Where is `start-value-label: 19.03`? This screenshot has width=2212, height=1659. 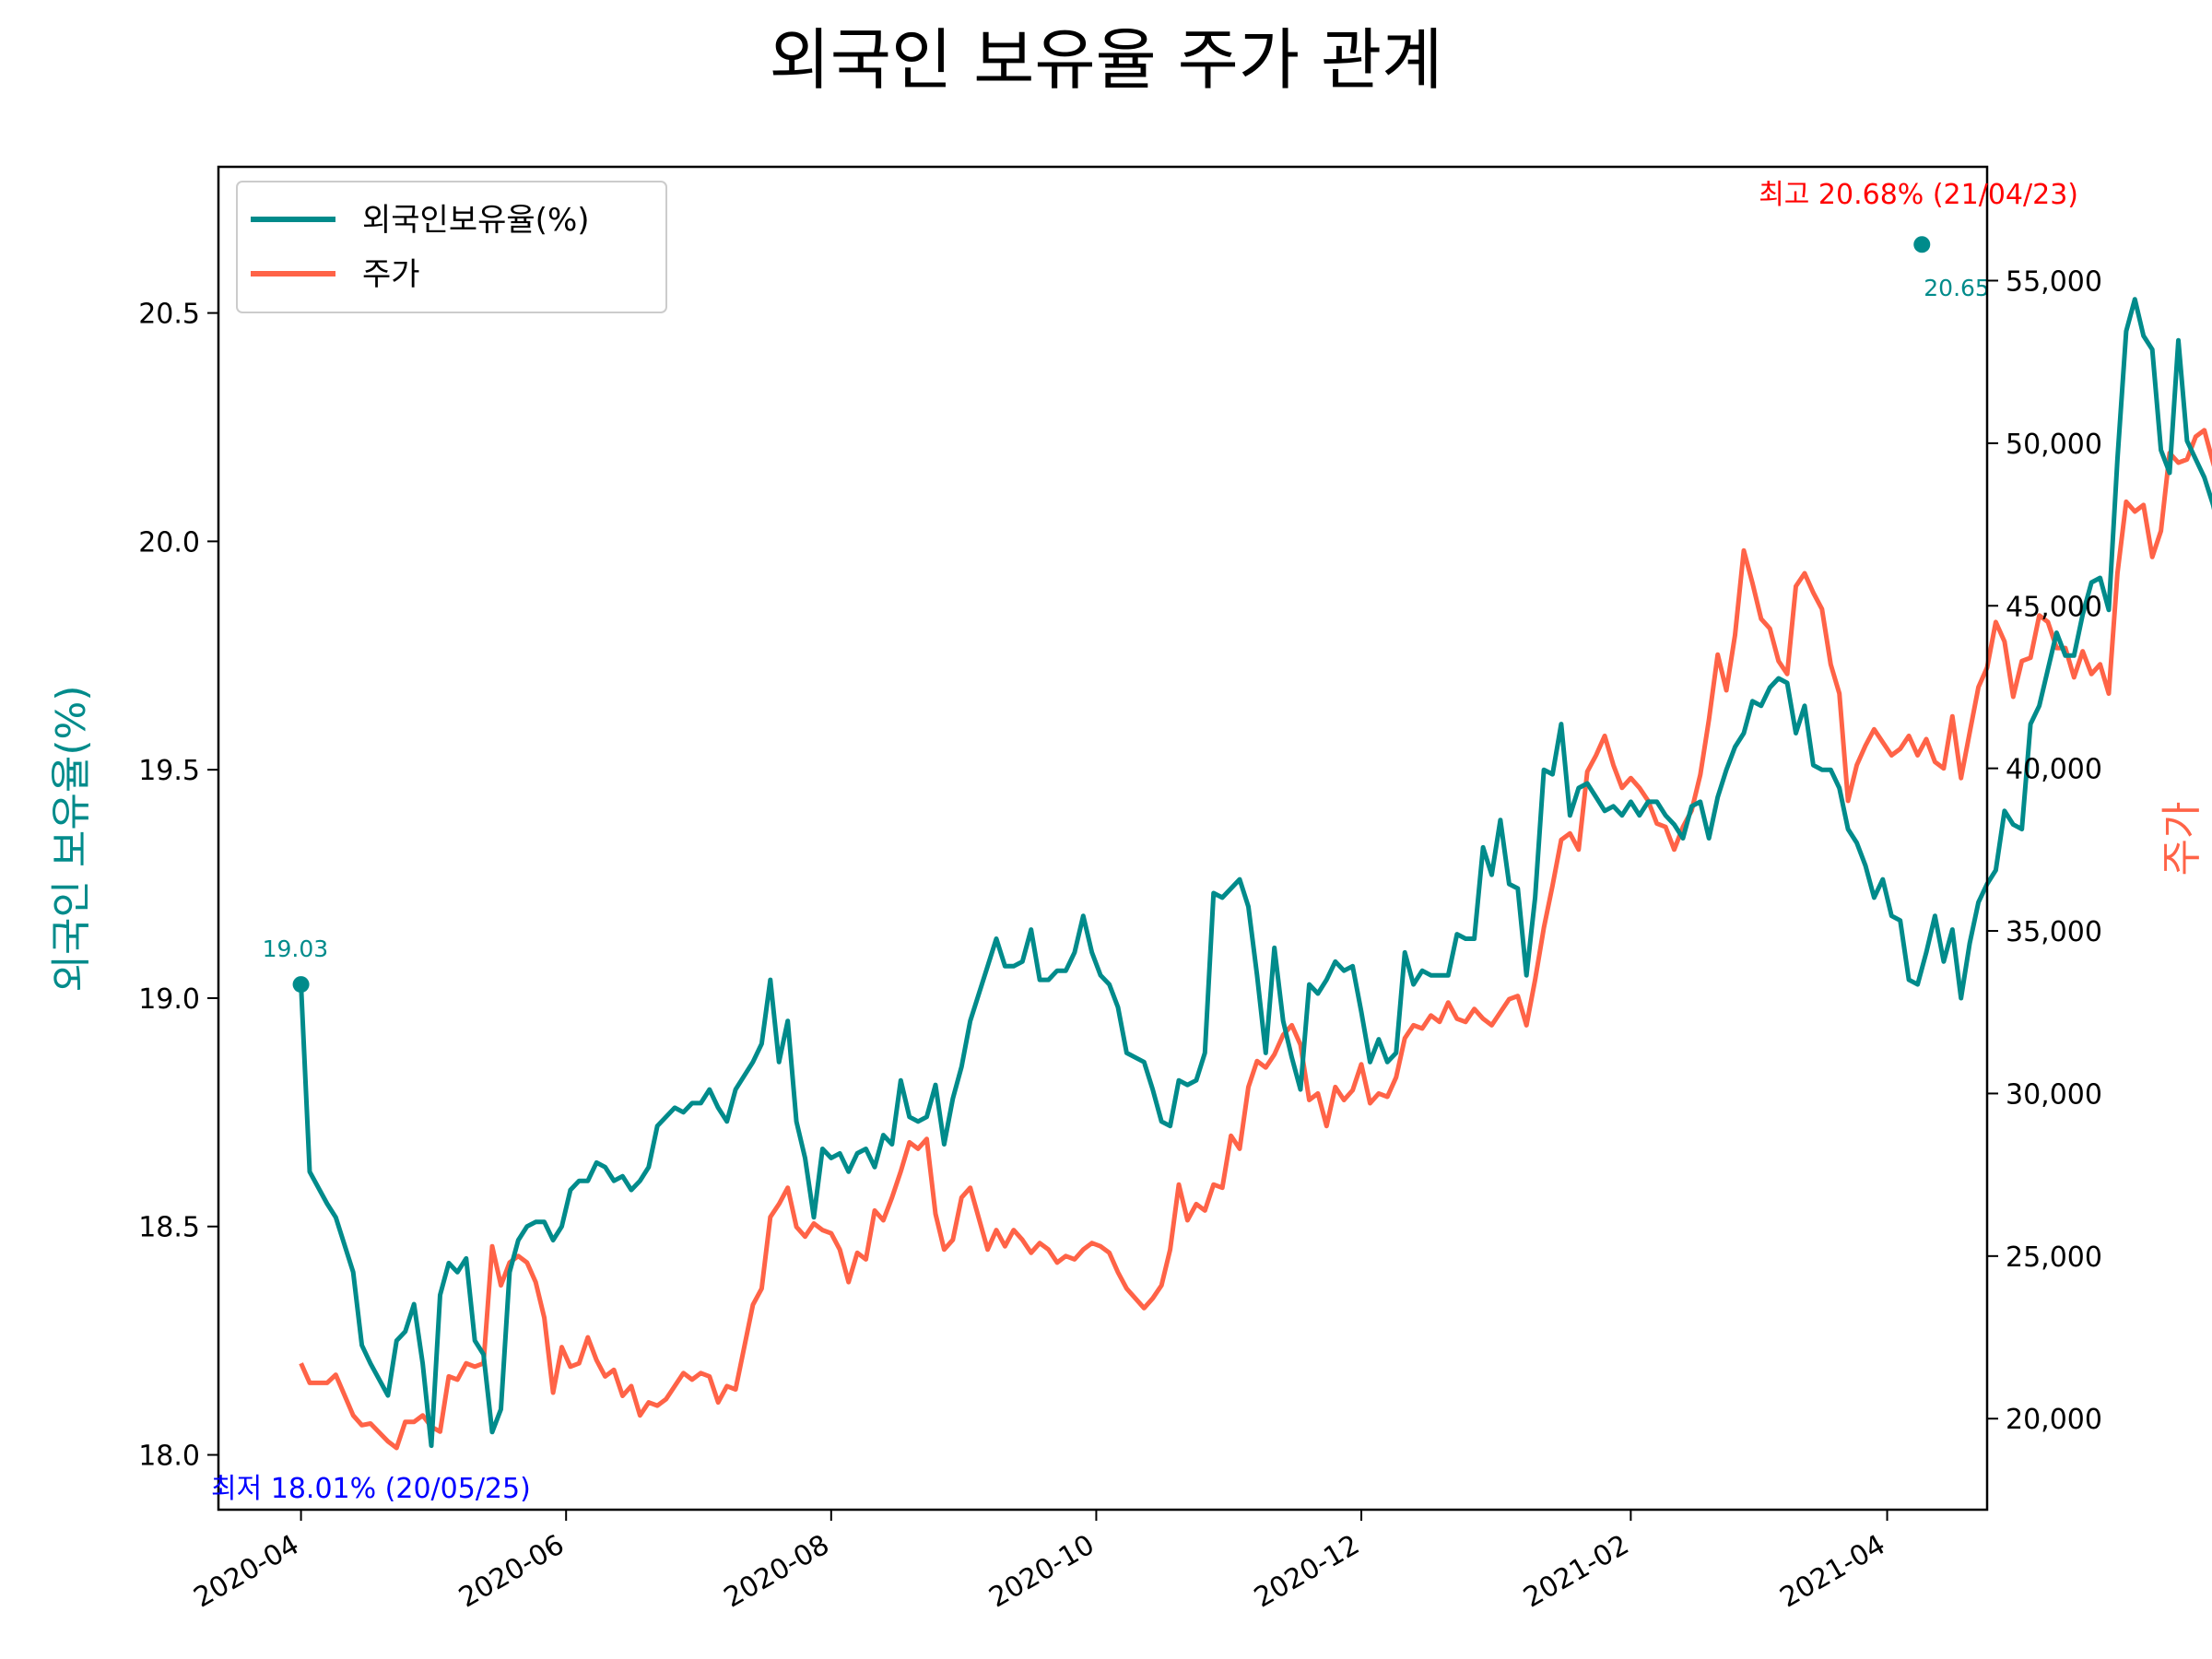 start-value-label: 19.03 is located at coordinates (296, 948).